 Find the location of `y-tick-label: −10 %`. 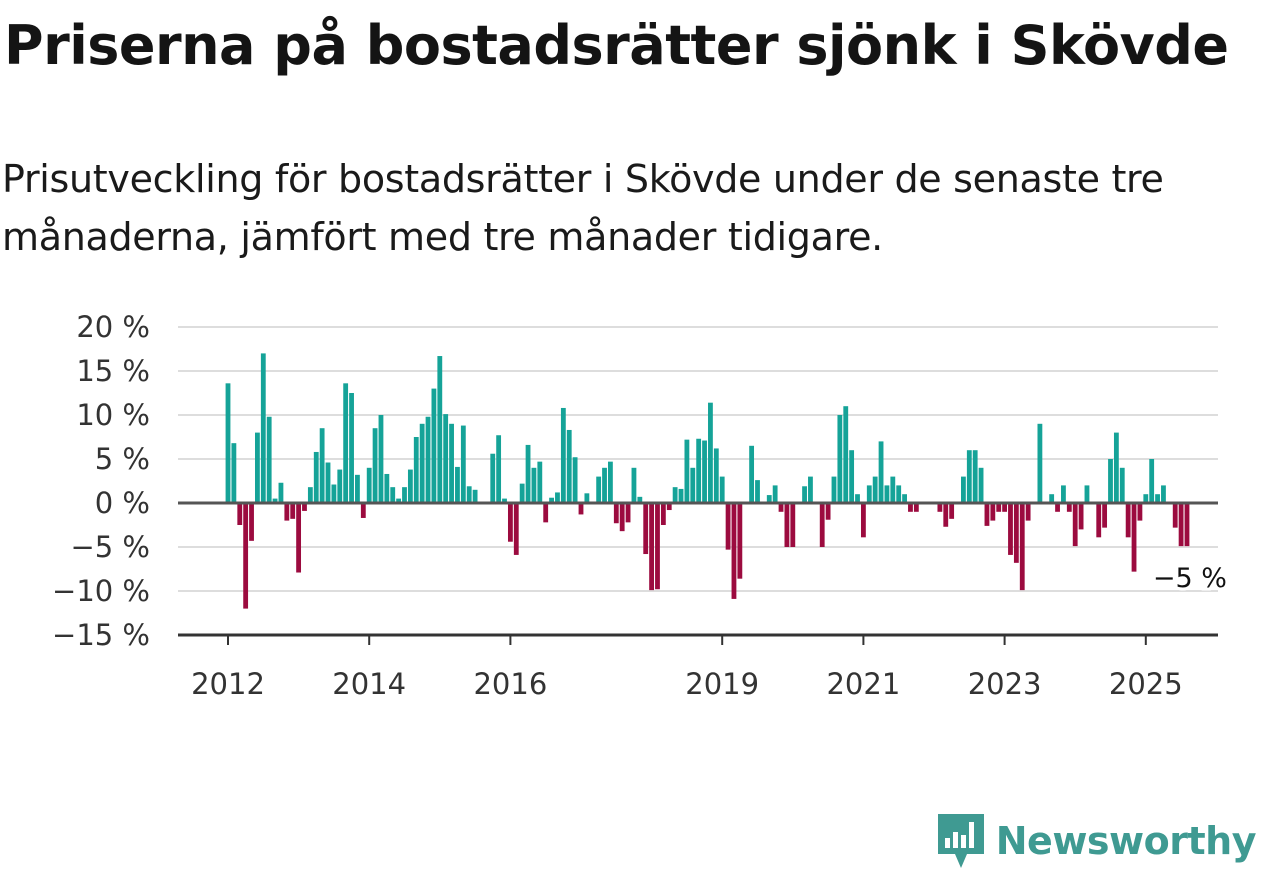

y-tick-label: −10 % is located at coordinates (101, 591).